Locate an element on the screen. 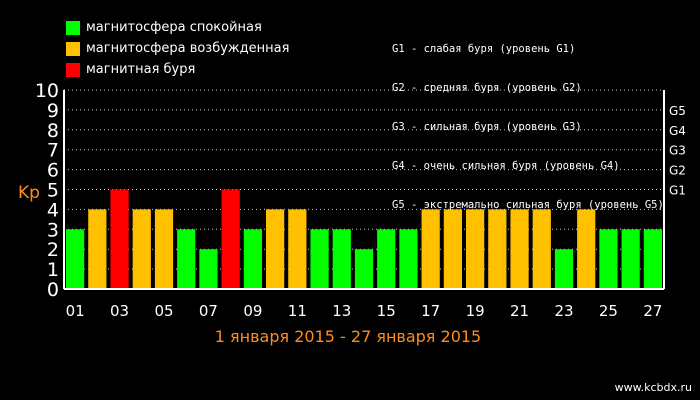 Image resolution: width=700 pixels, height=400 pixels. x-tick-label: 11 is located at coordinates (297, 311).